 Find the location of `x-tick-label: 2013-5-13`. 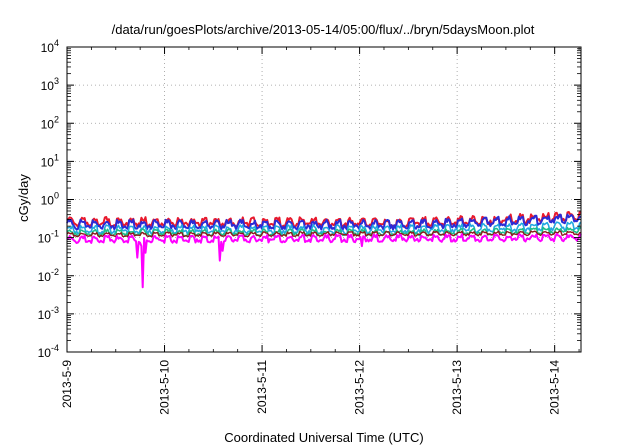

x-tick-label: 2013-5-13 is located at coordinates (457, 387).